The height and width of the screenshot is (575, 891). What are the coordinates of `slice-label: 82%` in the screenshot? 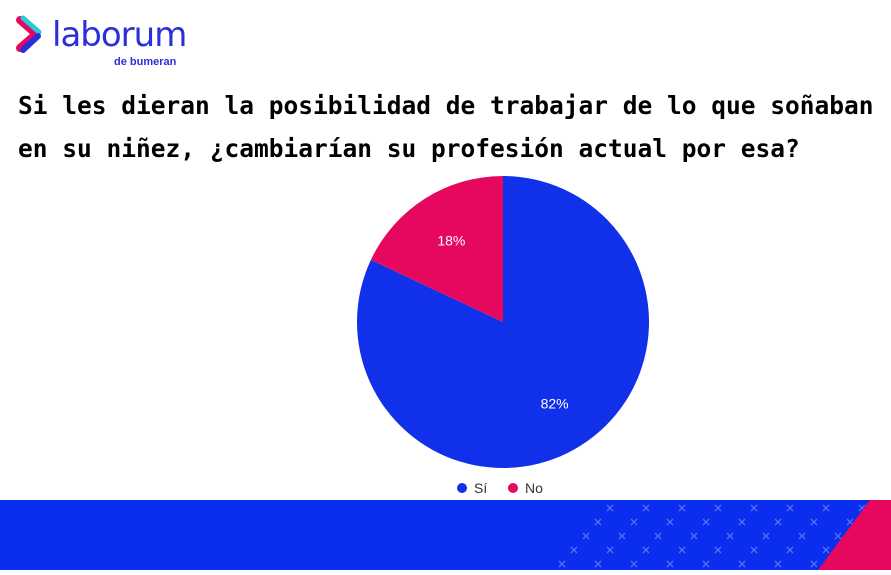 It's located at (555, 403).